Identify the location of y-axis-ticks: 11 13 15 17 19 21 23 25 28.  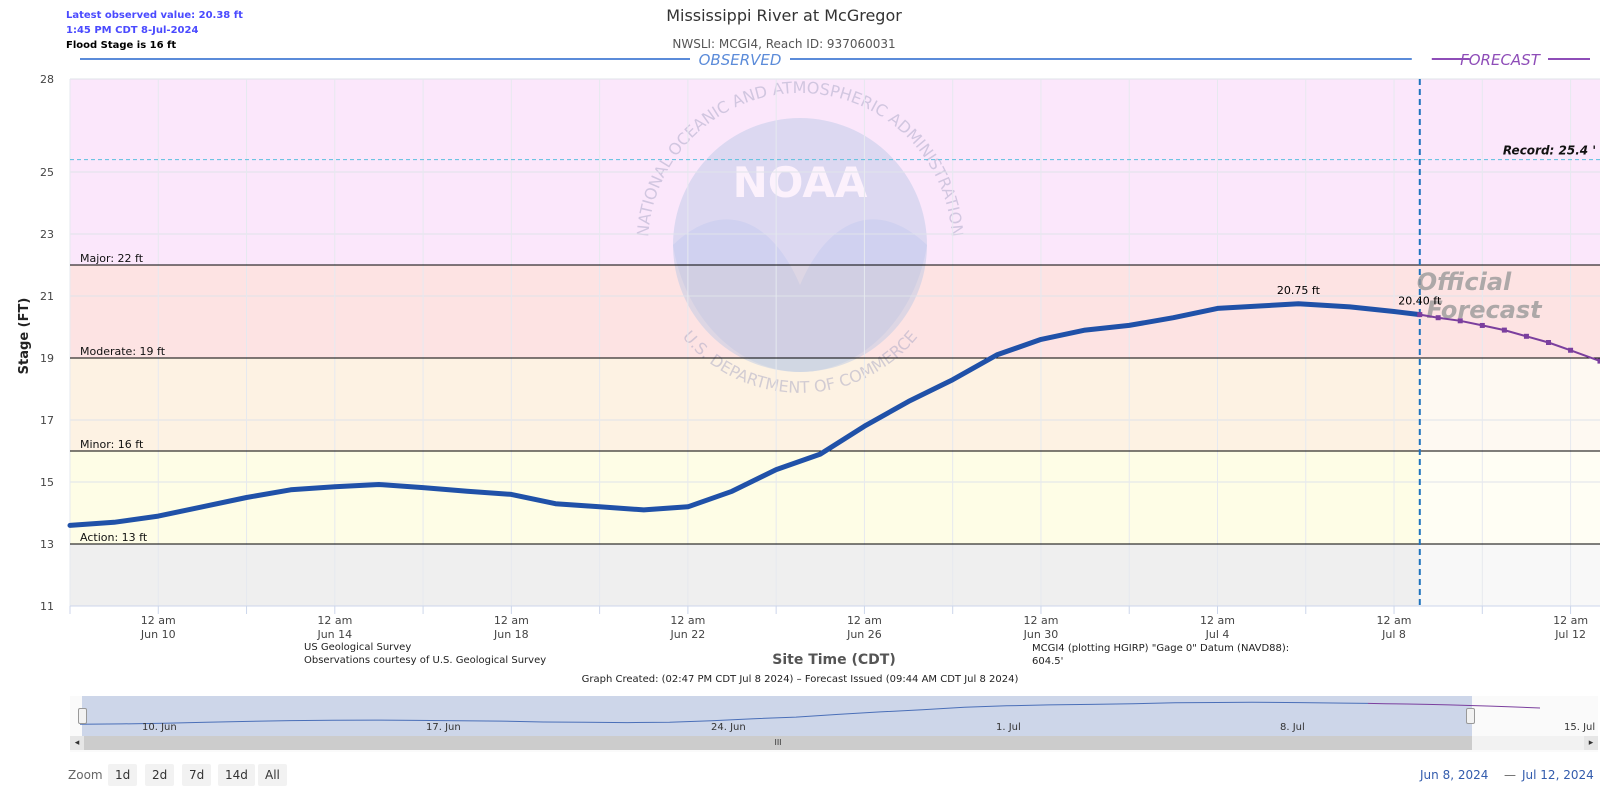
(47, 343).